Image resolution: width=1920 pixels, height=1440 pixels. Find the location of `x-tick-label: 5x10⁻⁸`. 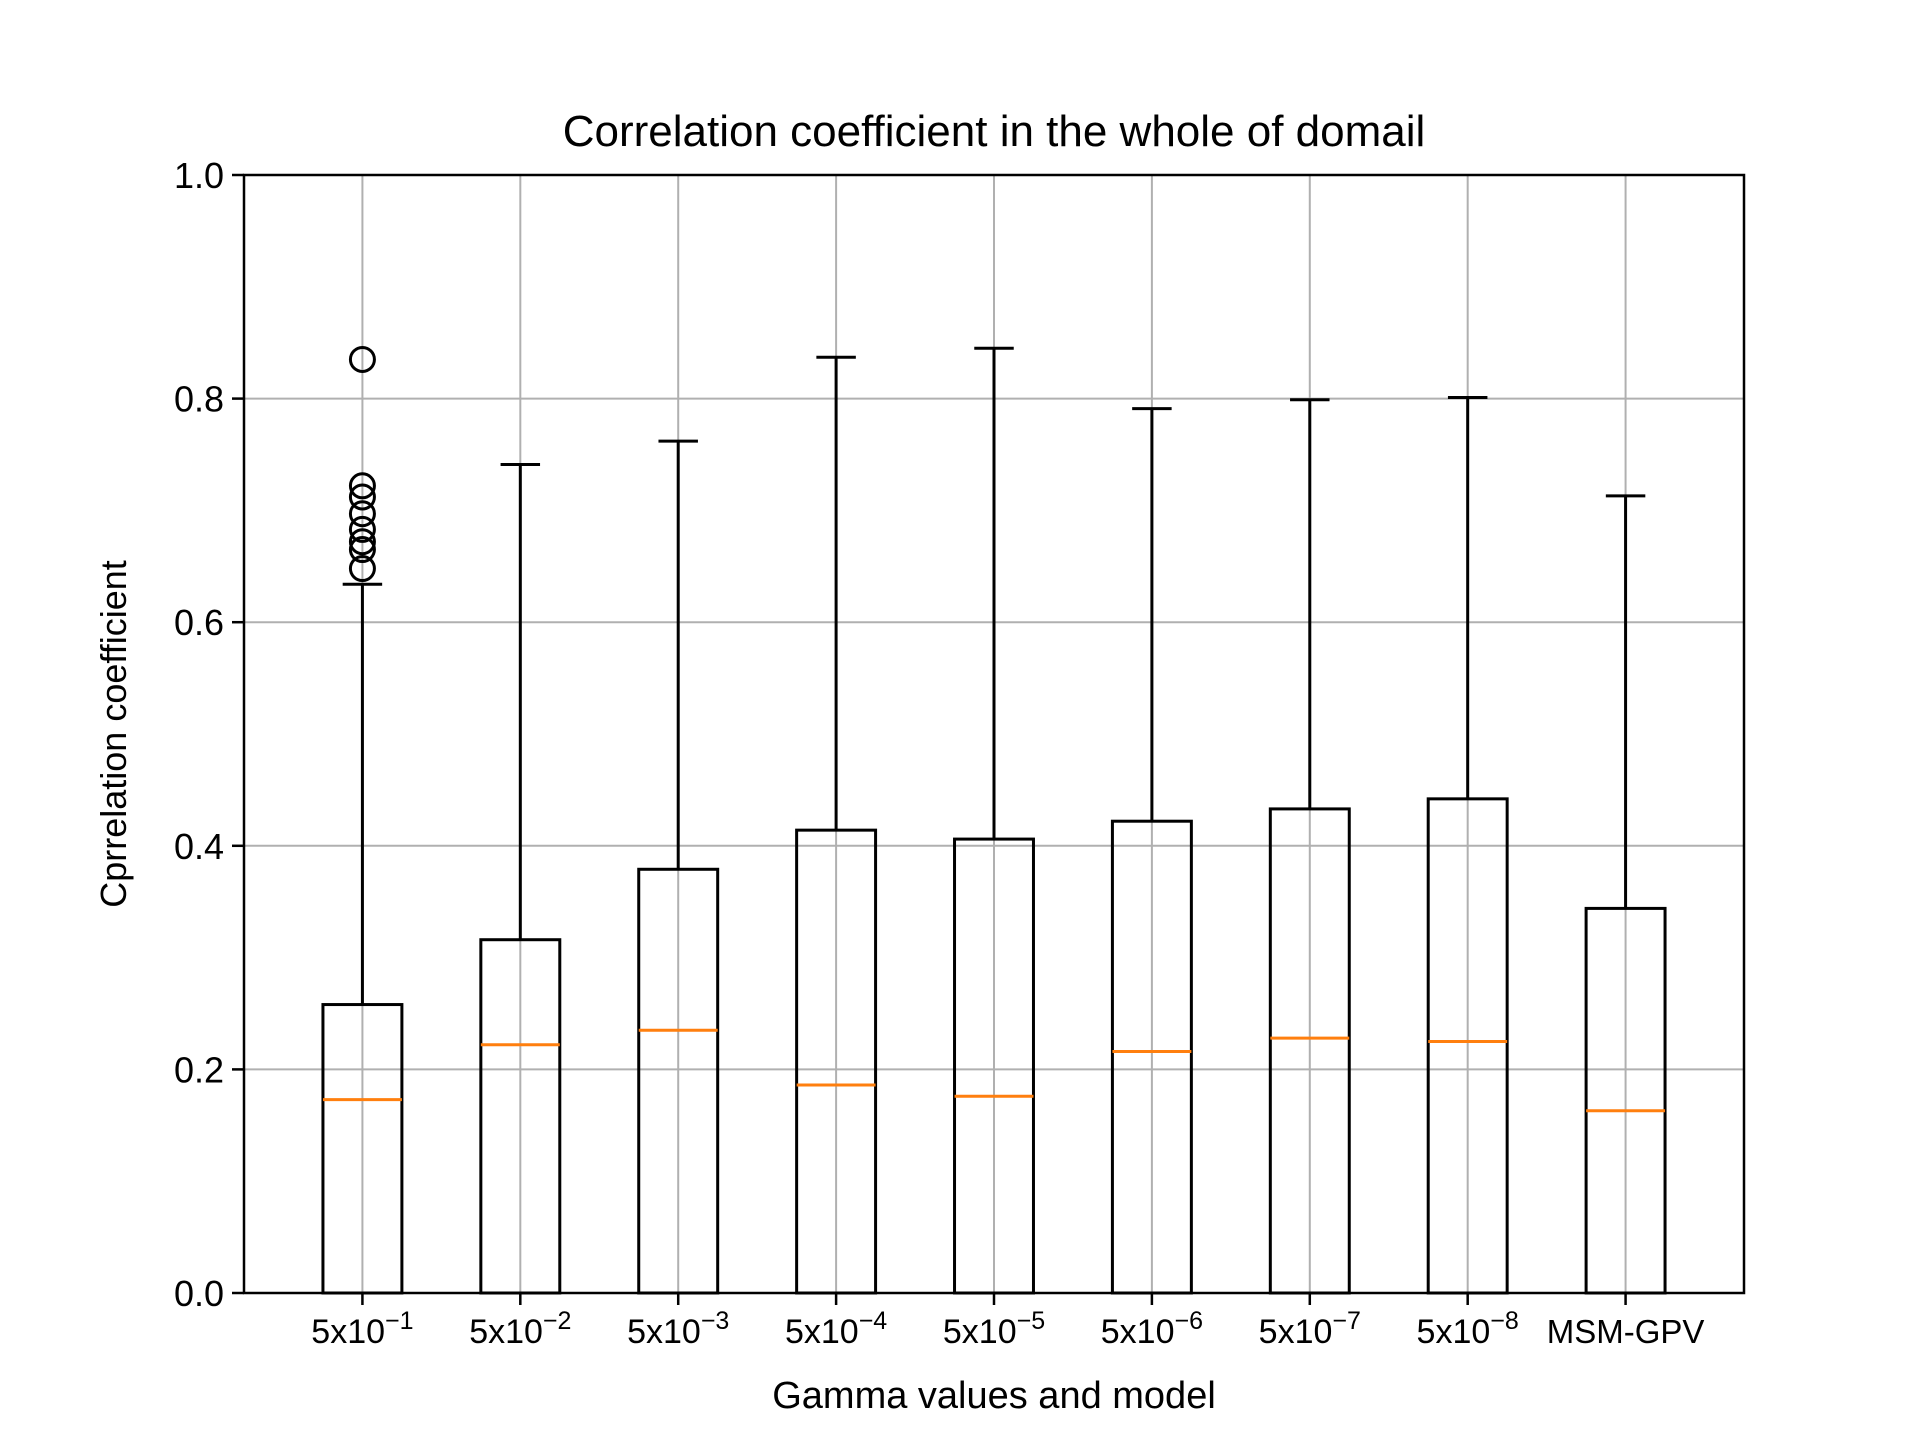

x-tick-label: 5x10⁻⁸ is located at coordinates (1468, 1329).